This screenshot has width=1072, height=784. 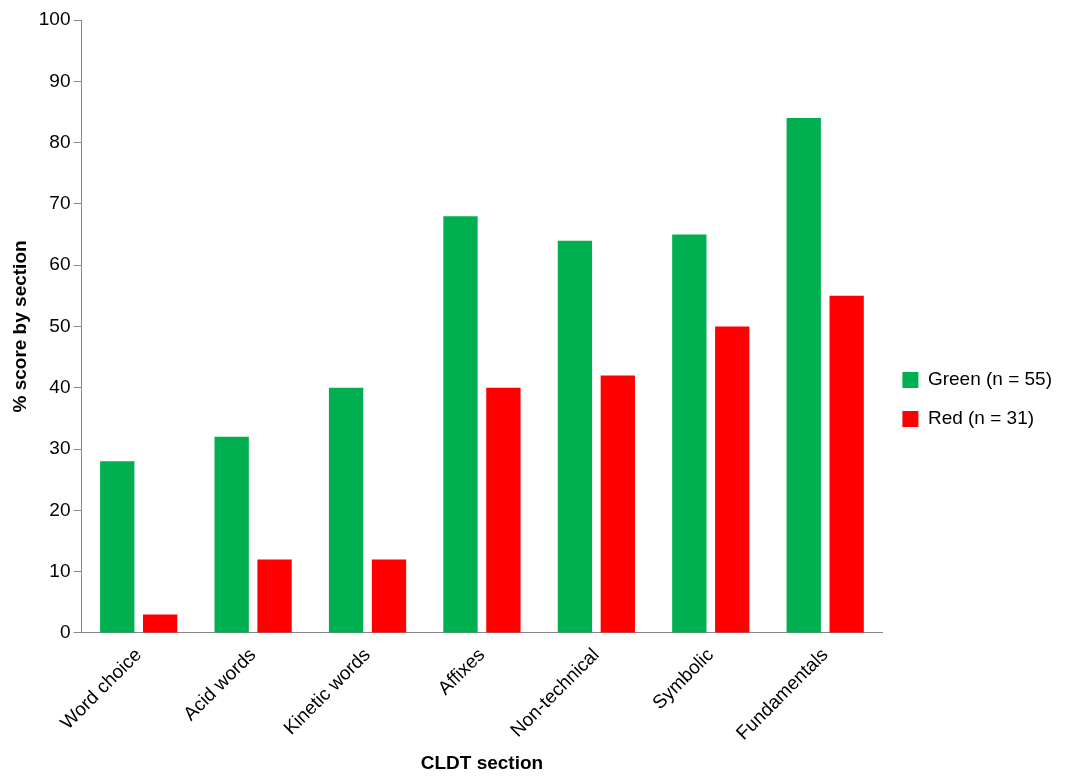 What do you see at coordinates (60, 509) in the screenshot?
I see `y-tick-label: 20` at bounding box center [60, 509].